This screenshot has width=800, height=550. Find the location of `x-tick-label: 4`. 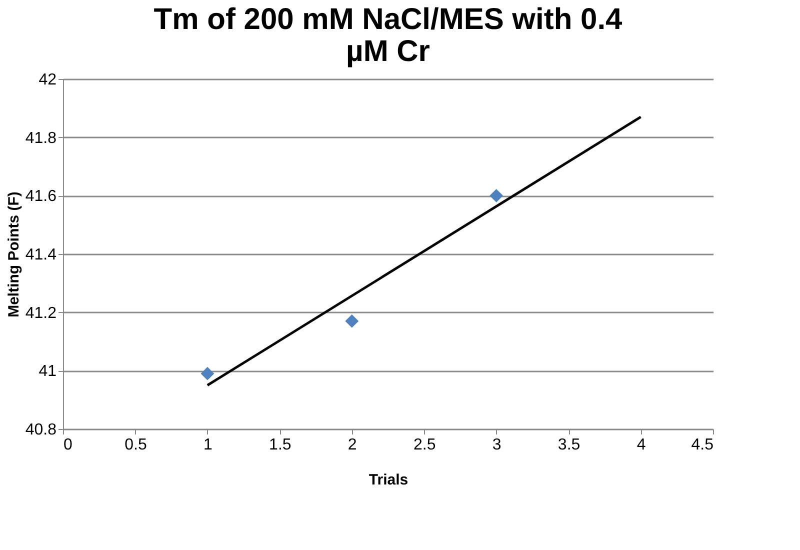

x-tick-label: 4 is located at coordinates (641, 445).